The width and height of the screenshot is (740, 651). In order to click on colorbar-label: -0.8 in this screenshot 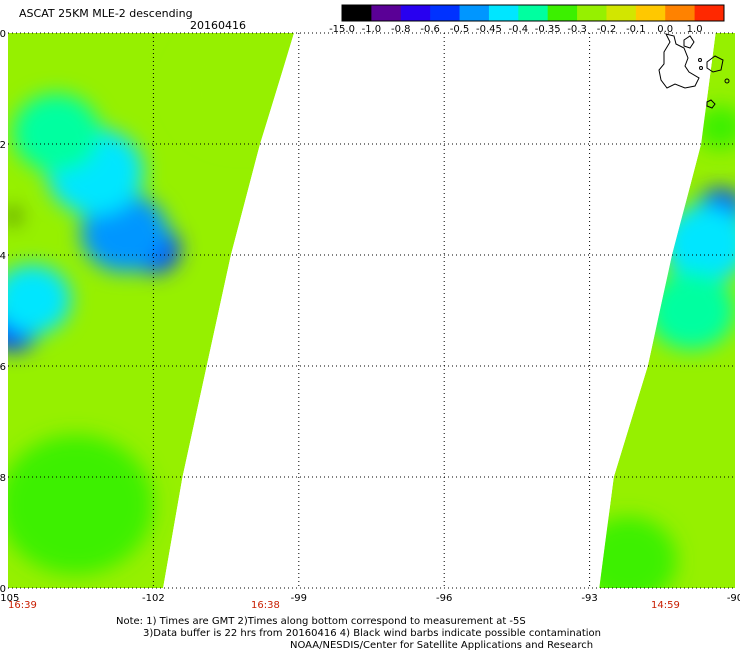, I will do `click(401, 29)`.